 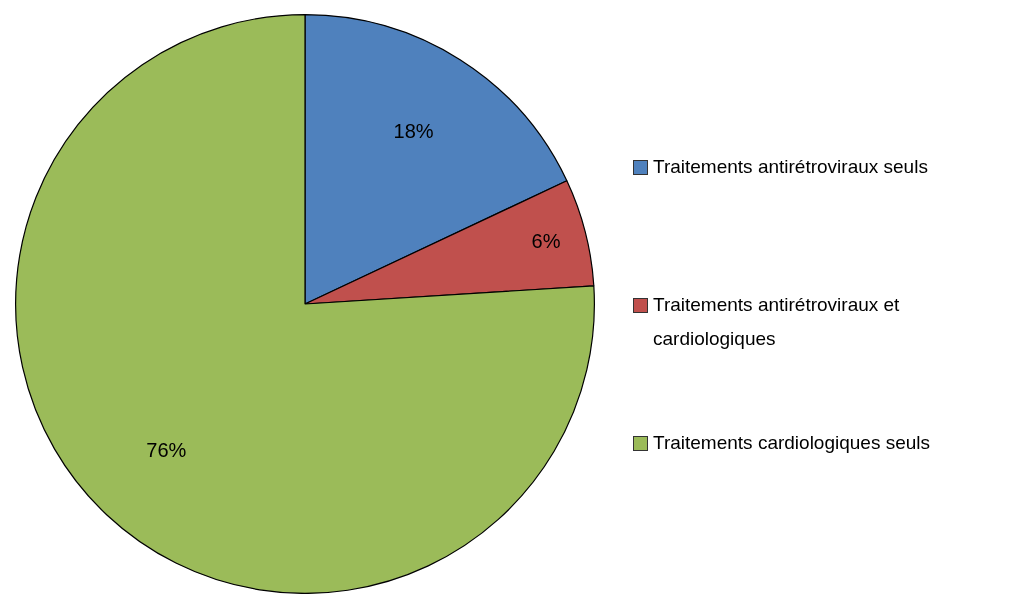 I want to click on data-label: 76%, so click(x=166, y=450).